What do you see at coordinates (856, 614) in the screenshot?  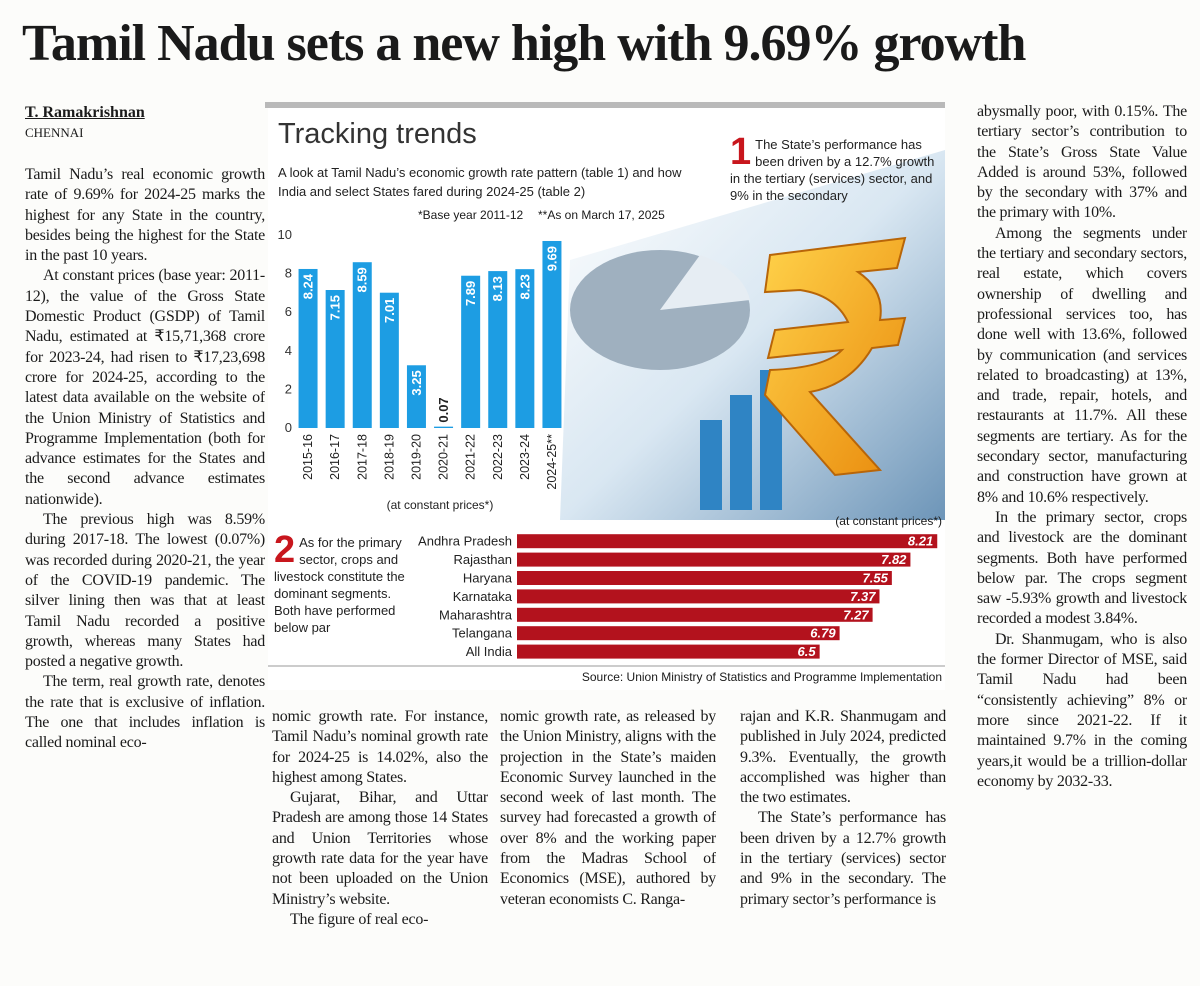 I see `data-label: 7.27` at bounding box center [856, 614].